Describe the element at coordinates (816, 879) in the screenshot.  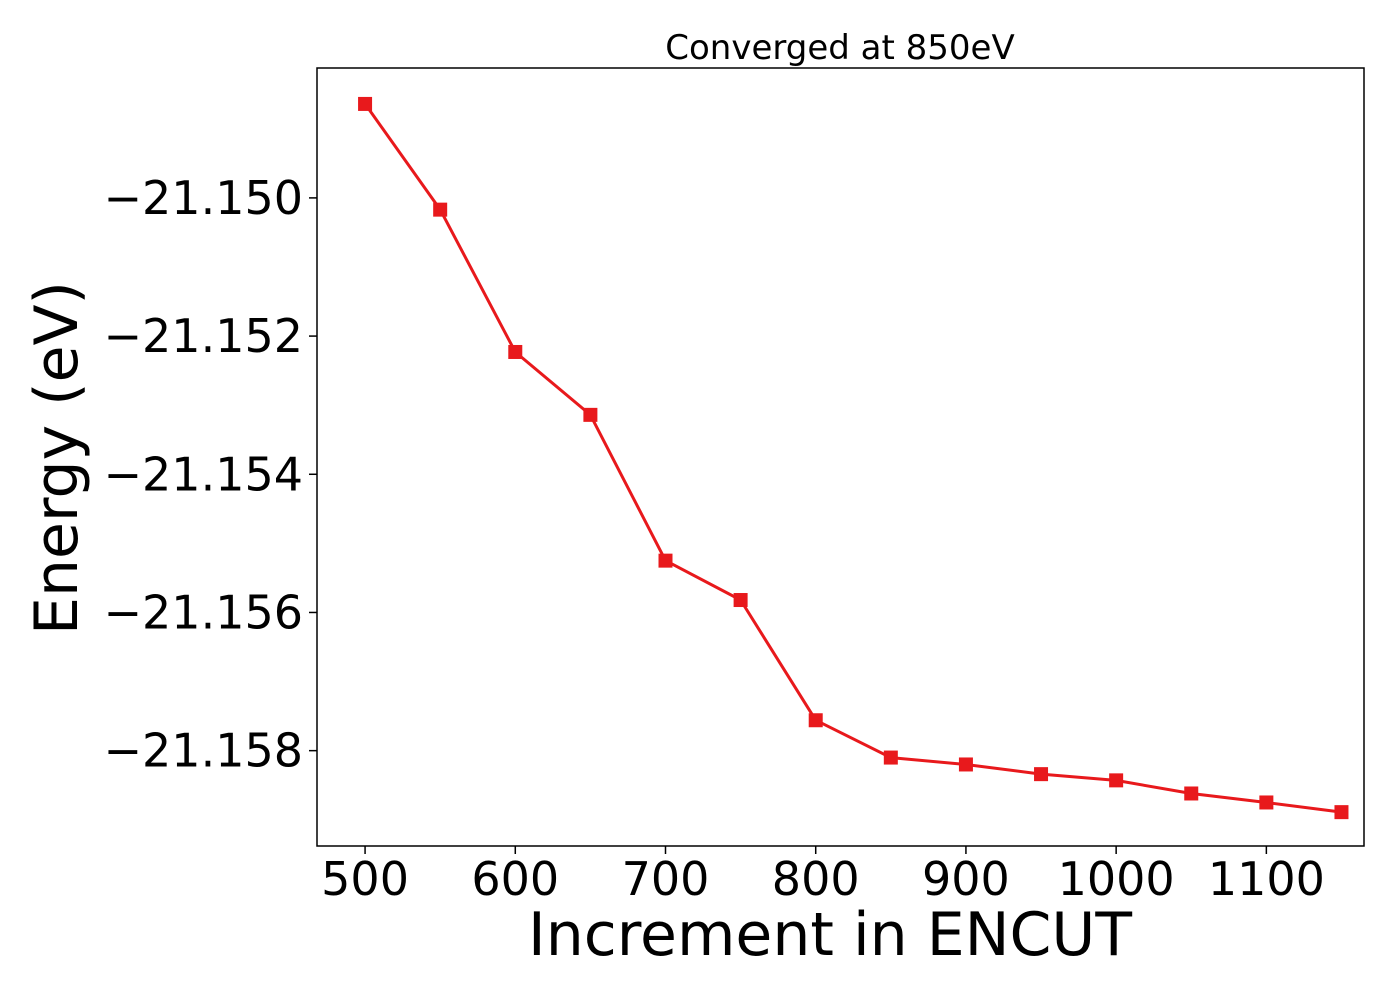
I see `x-tick-label: 800` at that location.